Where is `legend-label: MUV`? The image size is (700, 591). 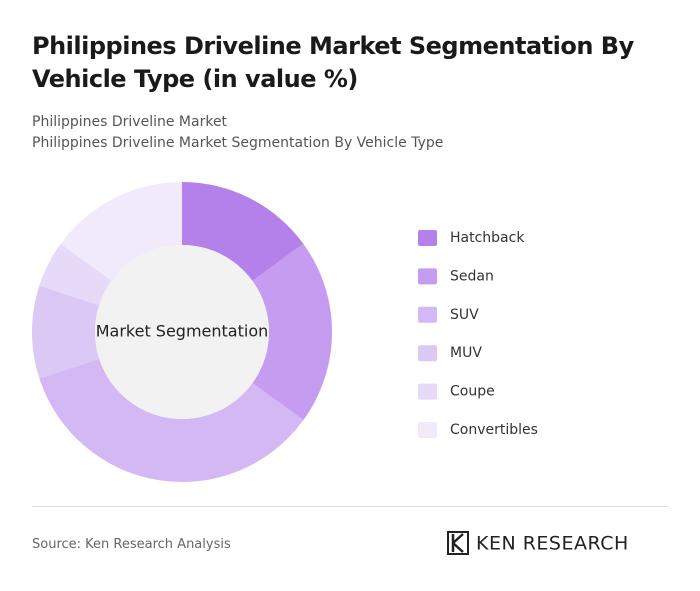
legend-label: MUV is located at coordinates (466, 353).